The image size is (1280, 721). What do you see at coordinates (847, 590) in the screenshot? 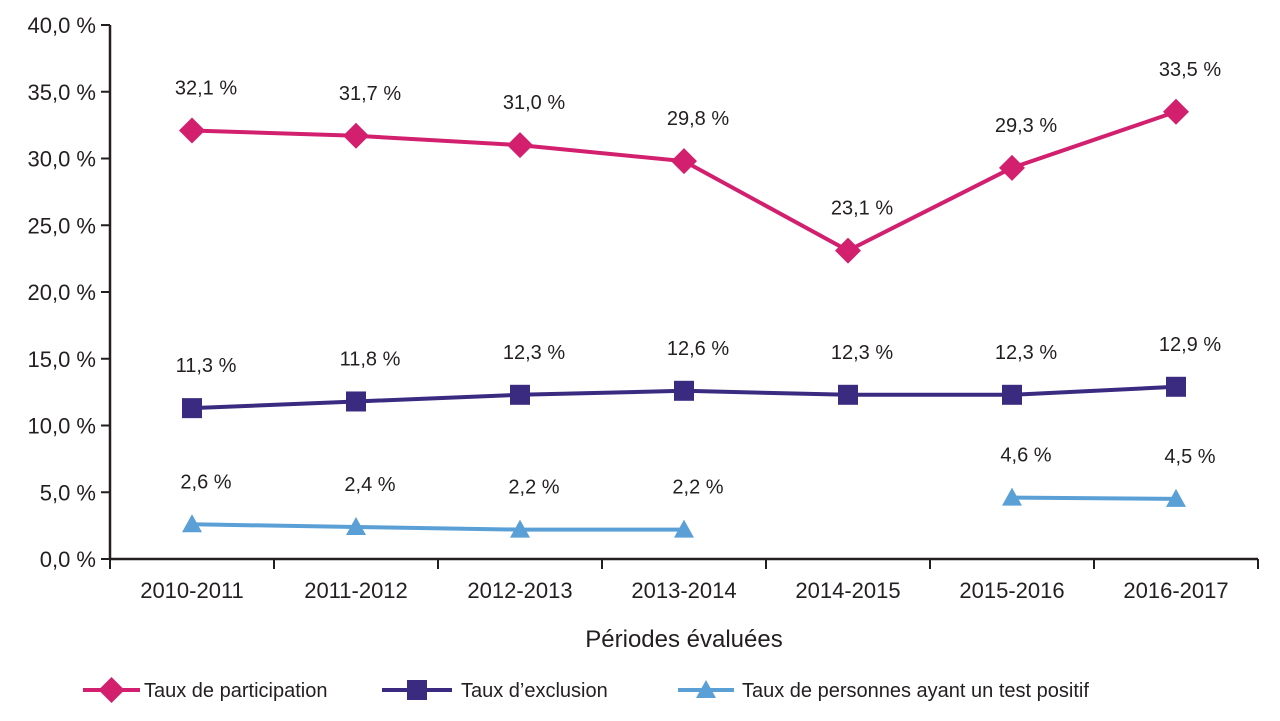
I see `x-tick-label: 2014-2015` at bounding box center [847, 590].